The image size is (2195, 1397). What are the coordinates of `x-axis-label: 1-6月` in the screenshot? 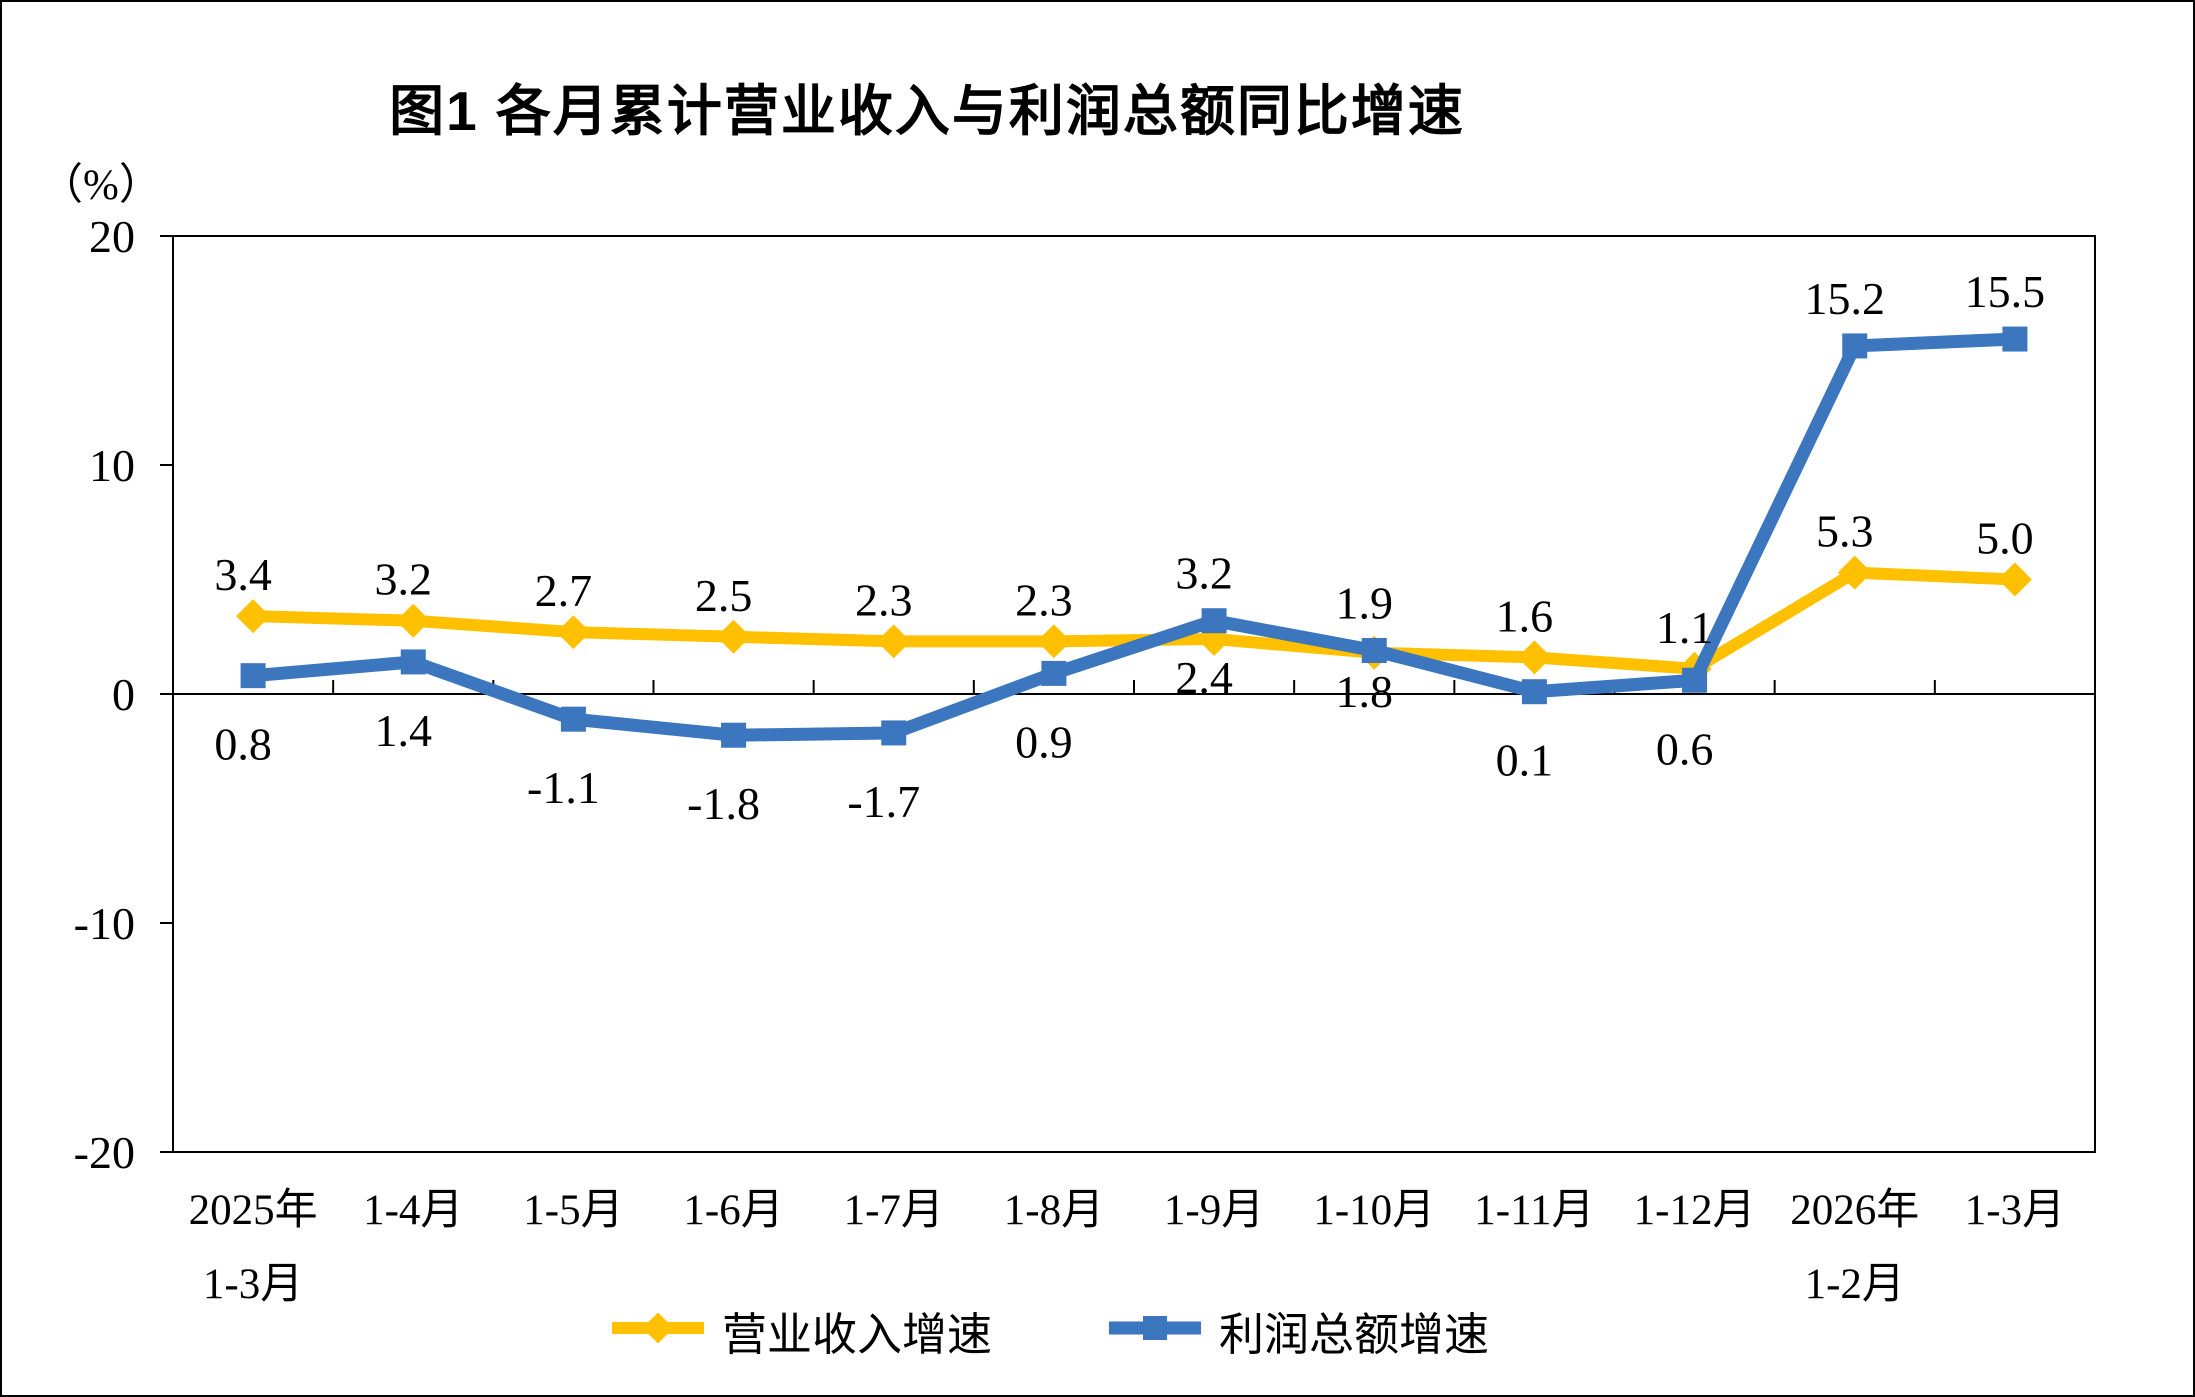 It's located at (733, 1210).